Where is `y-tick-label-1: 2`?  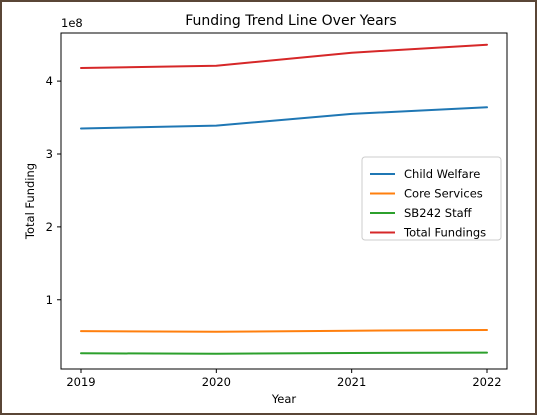 y-tick-label-1: 2 is located at coordinates (49, 227).